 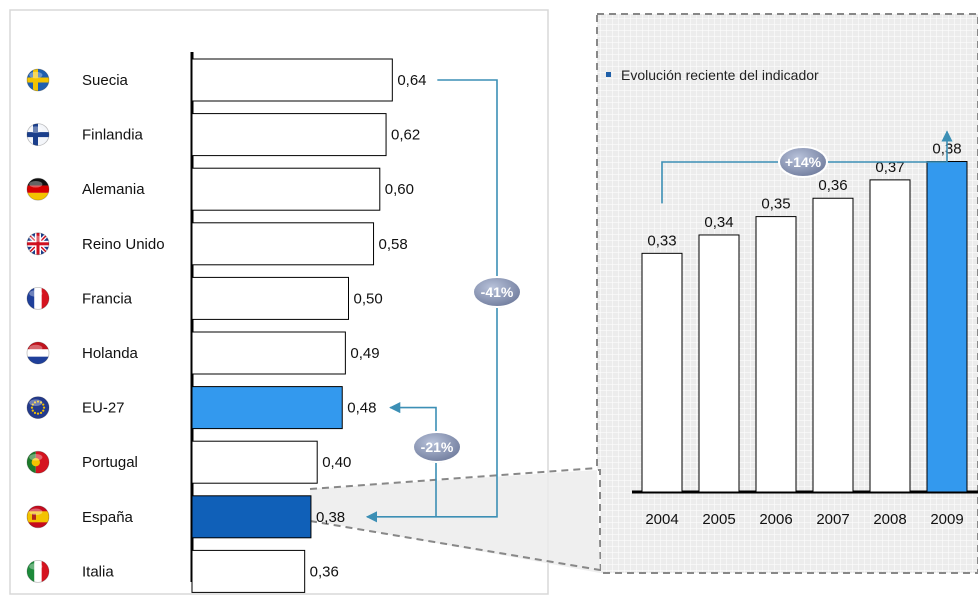 I want to click on country-label: Finlandia, so click(x=113, y=135).